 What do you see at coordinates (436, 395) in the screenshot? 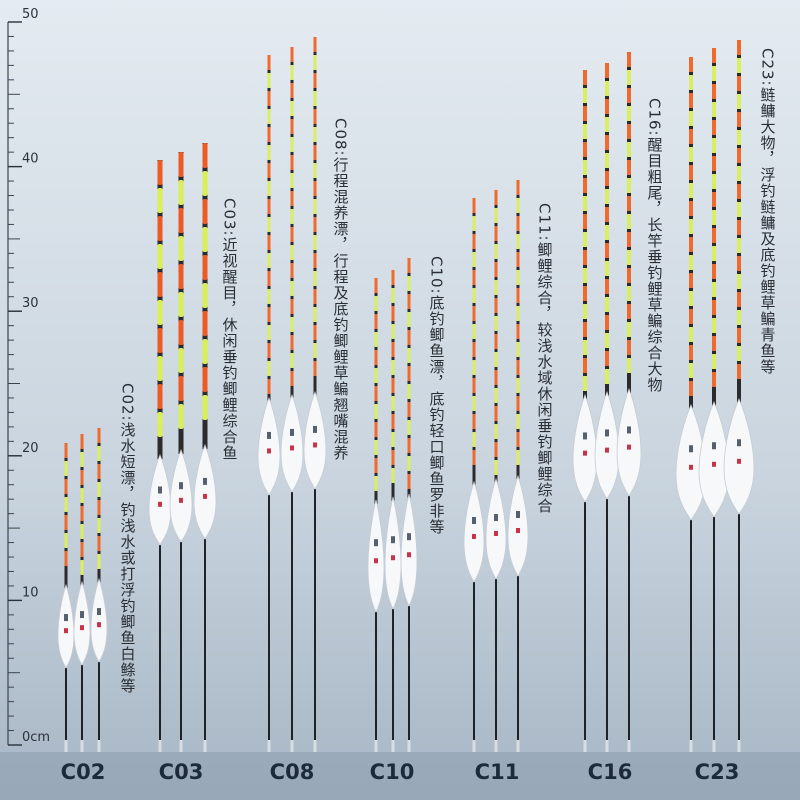
I see `product-description: C10:底钓鲫鱼漂，底钓轻口鲫鱼罗非等` at bounding box center [436, 395].